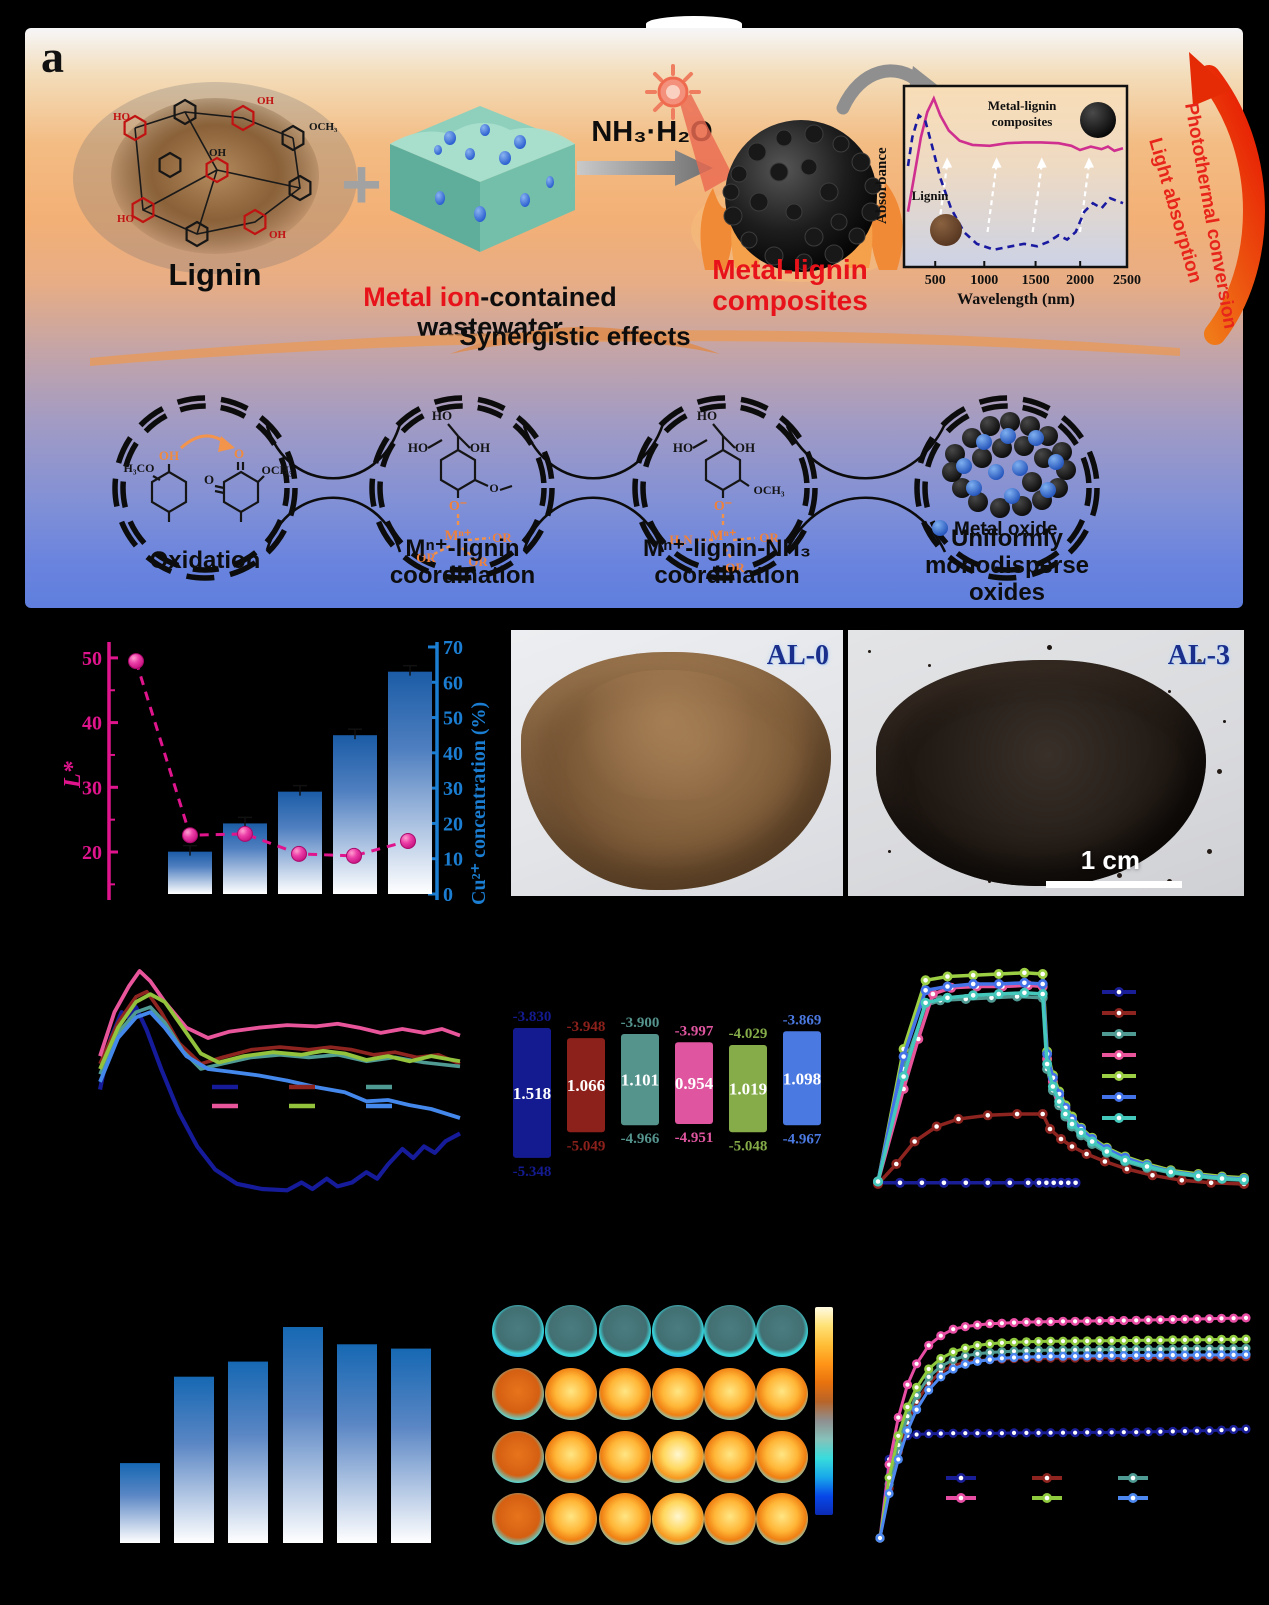  I want to click on lstar-line, so click(271, 759).